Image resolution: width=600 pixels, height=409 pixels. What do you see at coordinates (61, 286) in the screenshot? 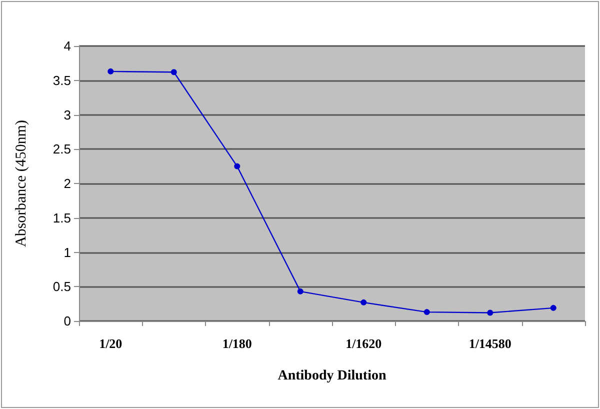
I see `y-tick-label: 0.5` at bounding box center [61, 286].